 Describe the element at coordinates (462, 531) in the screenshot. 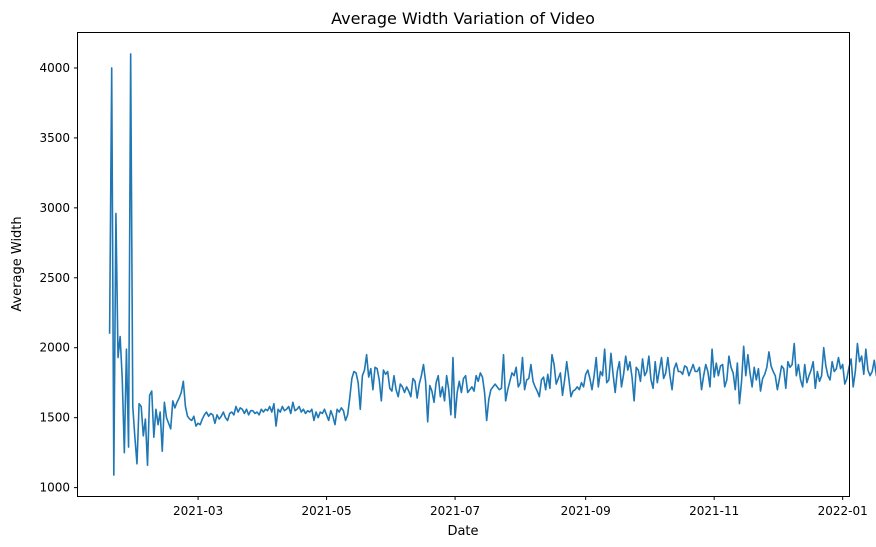

I see `x-axis-label: Date` at that location.